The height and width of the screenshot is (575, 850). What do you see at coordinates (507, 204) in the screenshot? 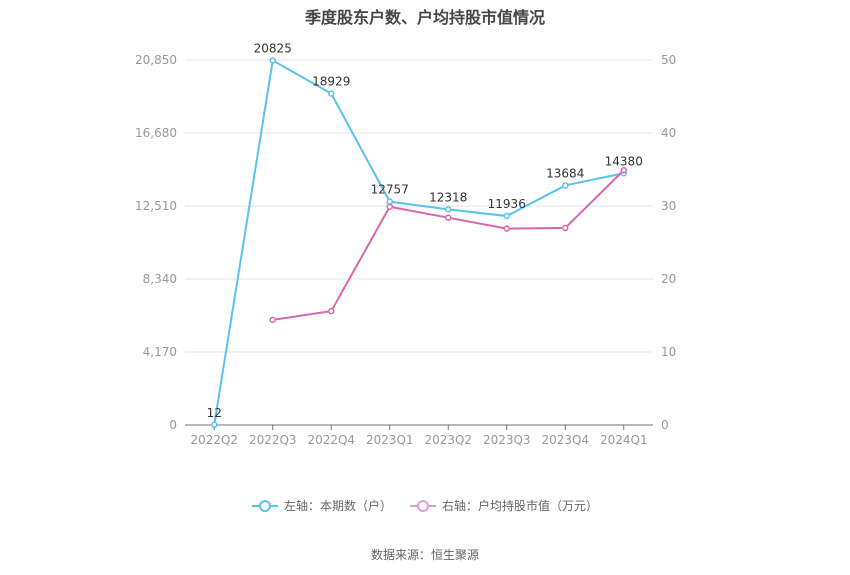
I see `data-label: 11936` at bounding box center [507, 204].